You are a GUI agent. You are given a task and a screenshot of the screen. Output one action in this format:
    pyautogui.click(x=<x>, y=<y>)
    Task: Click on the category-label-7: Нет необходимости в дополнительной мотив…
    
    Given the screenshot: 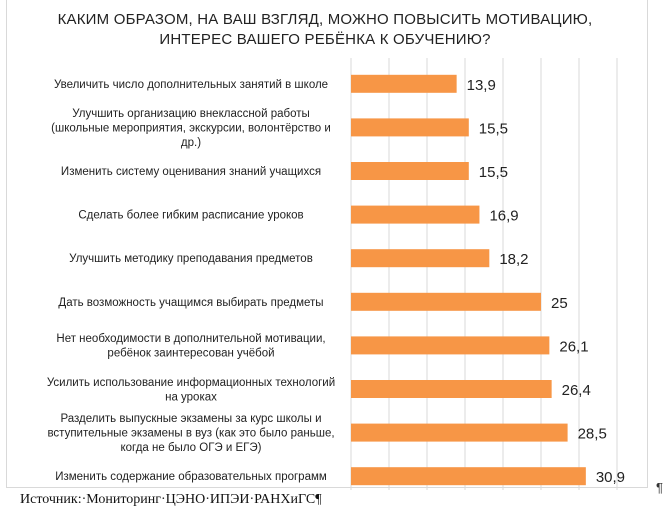 What is the action you would take?
    pyautogui.click(x=190, y=346)
    